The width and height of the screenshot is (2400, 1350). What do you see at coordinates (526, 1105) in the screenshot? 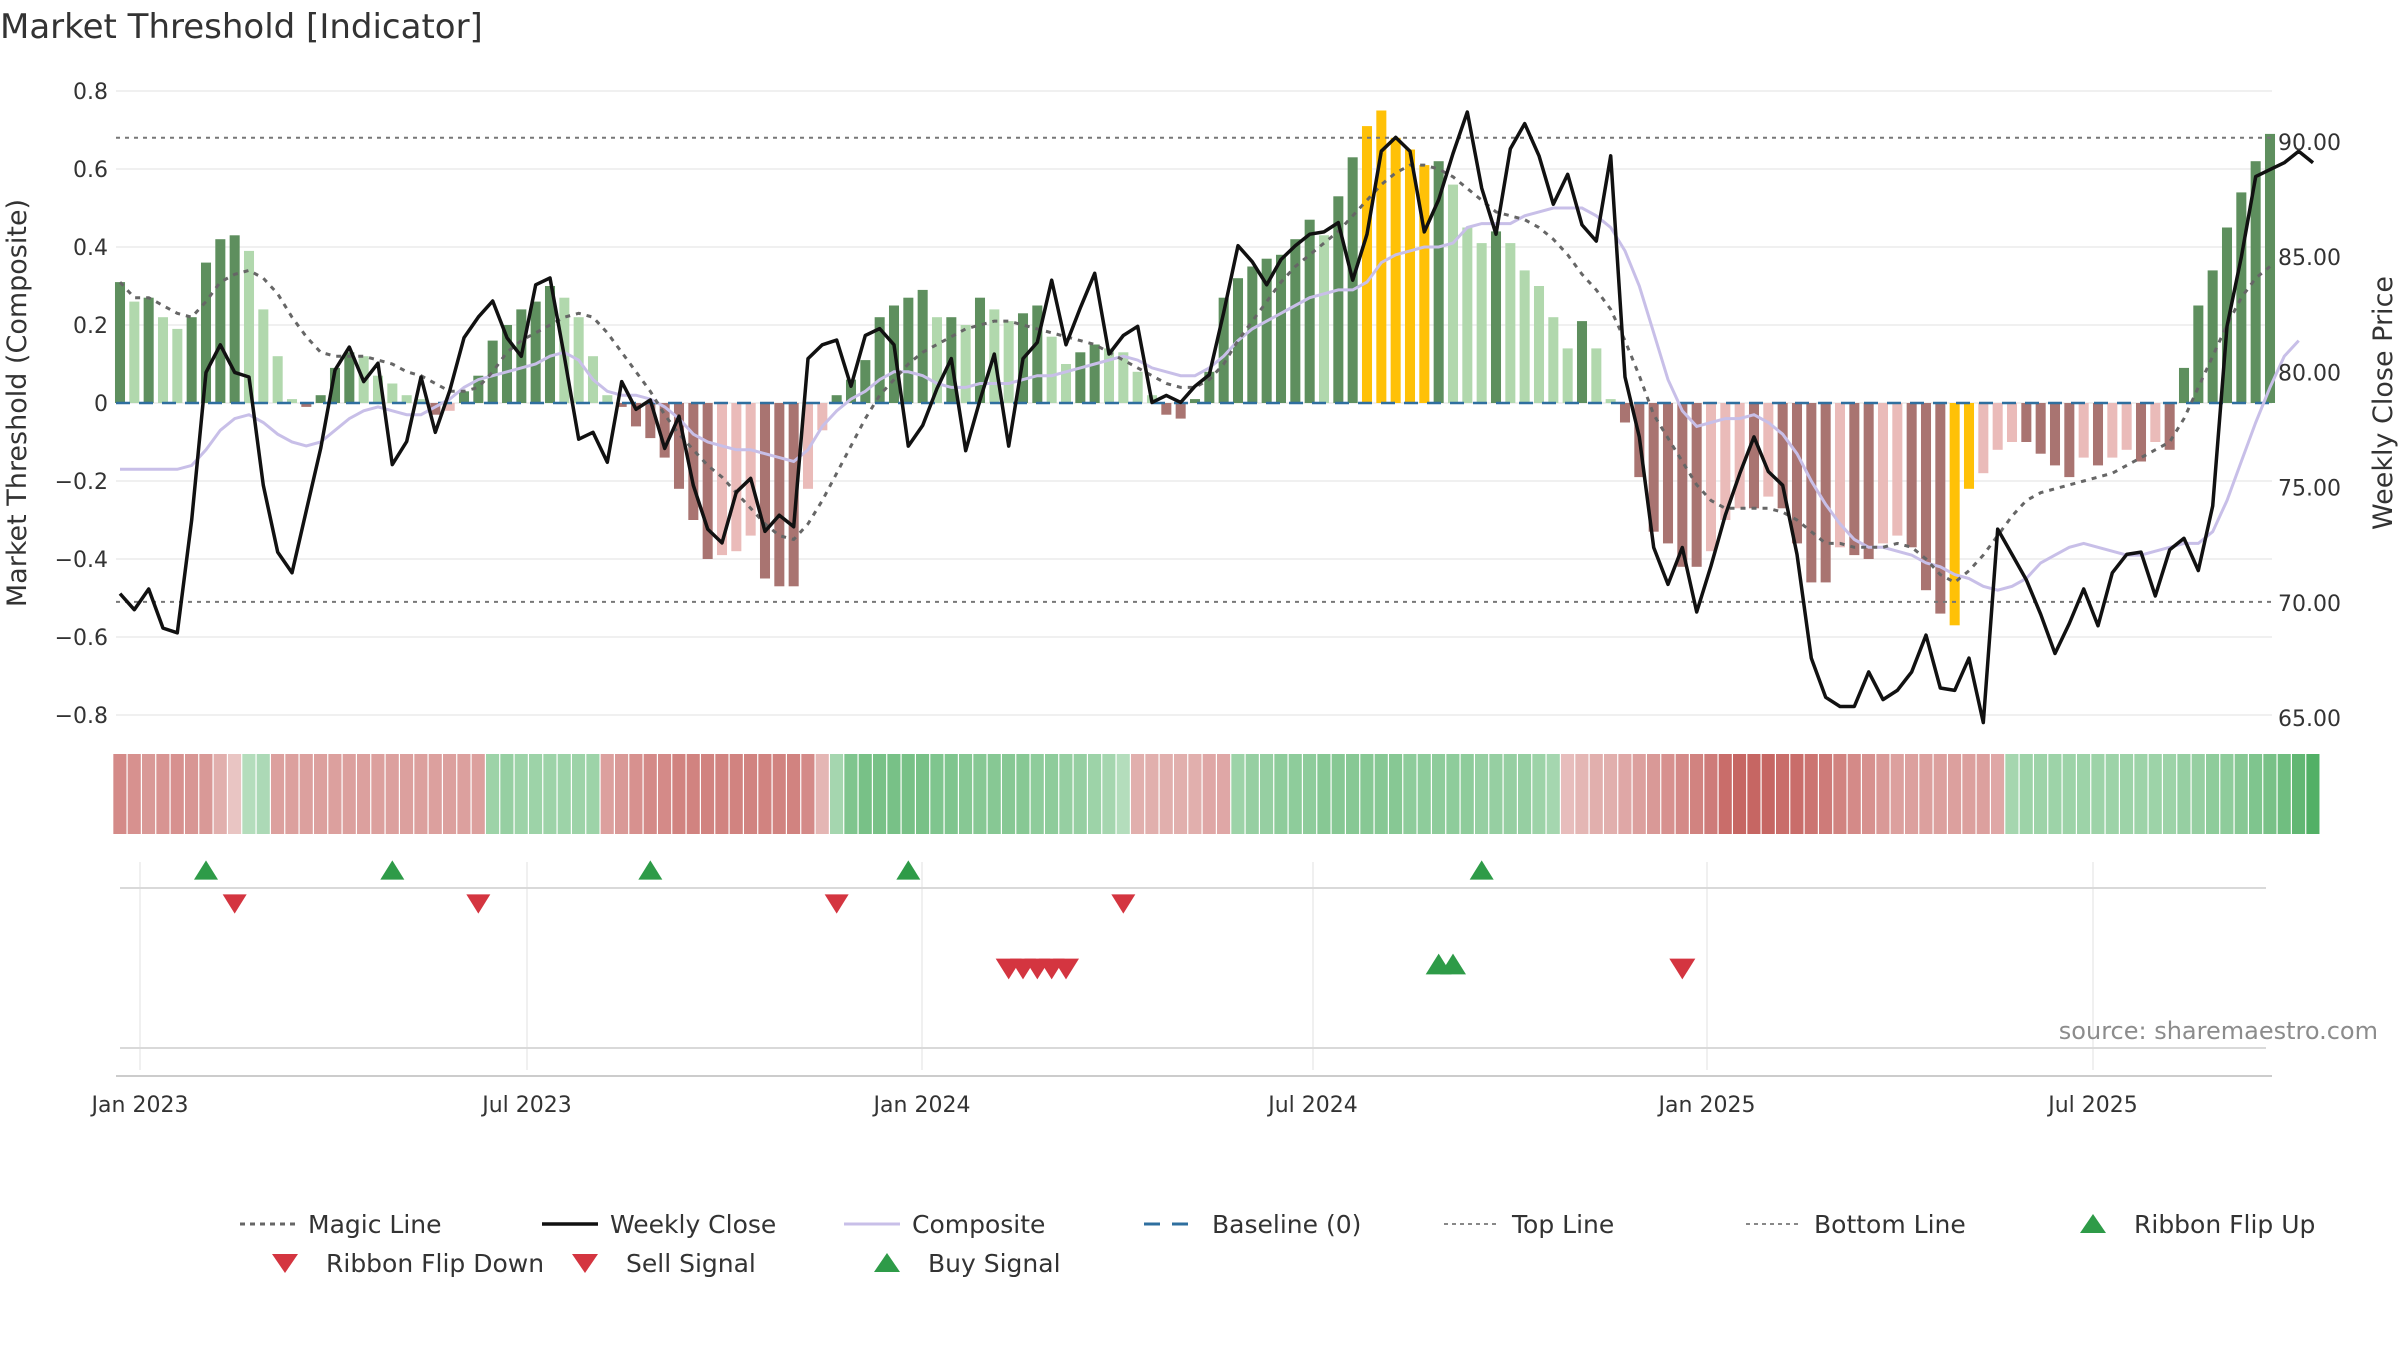
I see `x-tick-label: Jul 2023` at bounding box center [526, 1105].